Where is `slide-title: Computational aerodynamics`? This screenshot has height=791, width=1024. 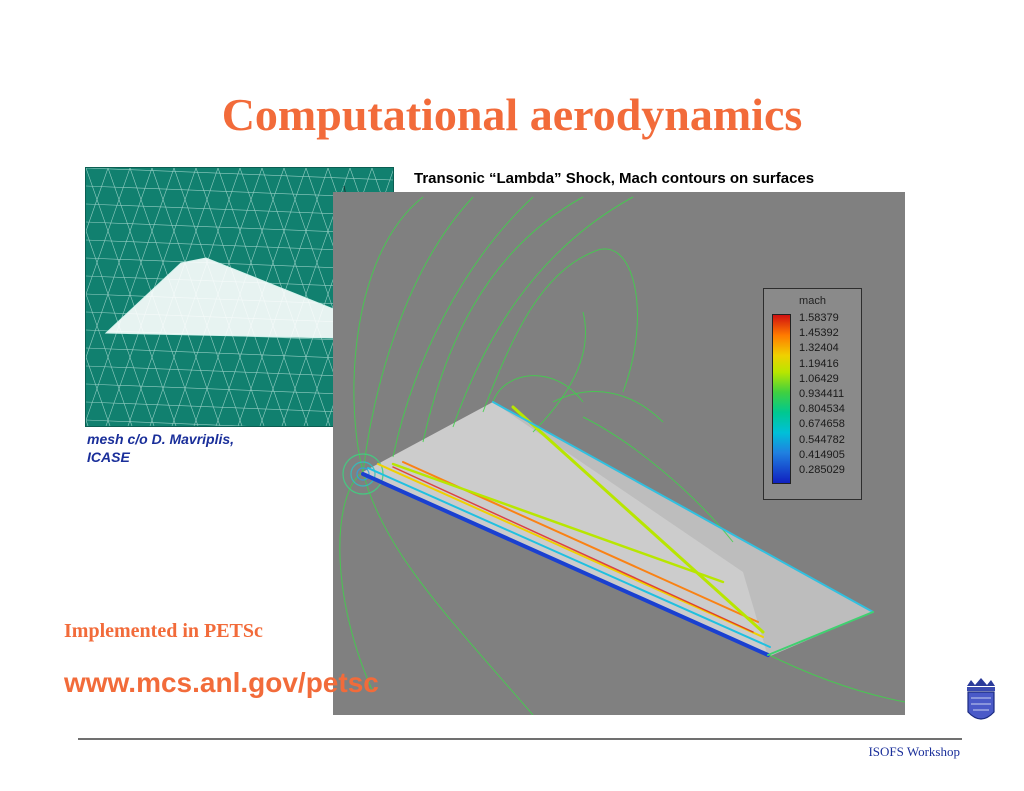
slide-title: Computational aerodynamics is located at coordinates (512, 114).